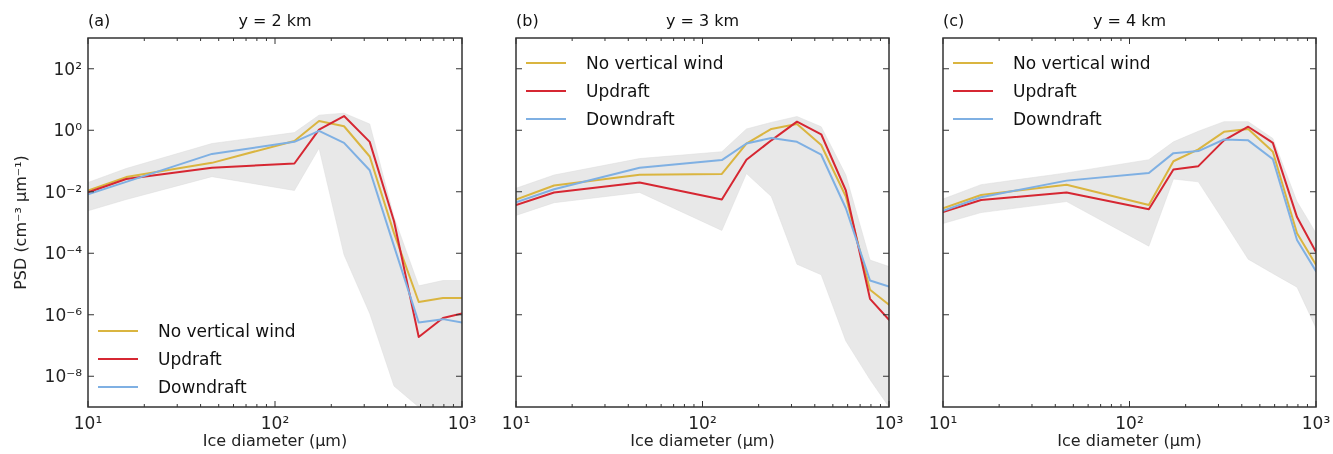 This screenshot has width=1333, height=454. I want to click on y-tick-label: 10², so click(67, 68).